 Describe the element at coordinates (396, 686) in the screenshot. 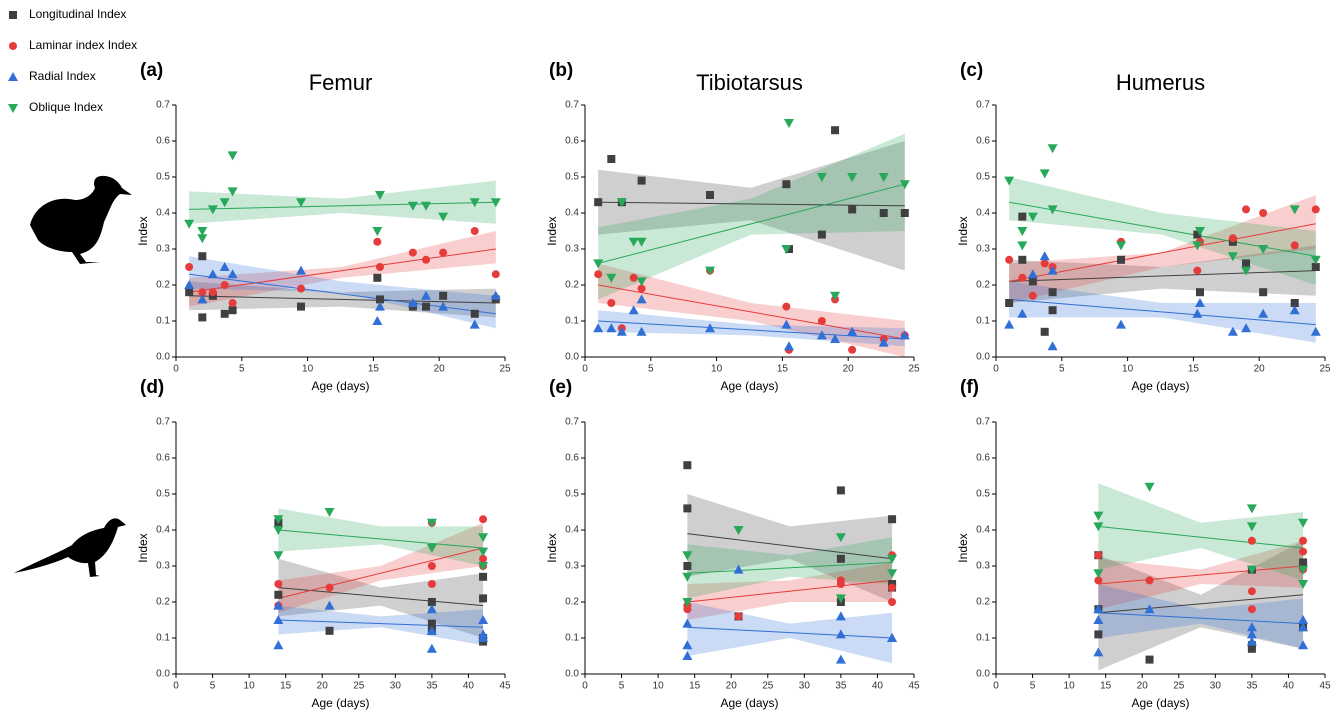

I see `x-tick-label: 30` at that location.